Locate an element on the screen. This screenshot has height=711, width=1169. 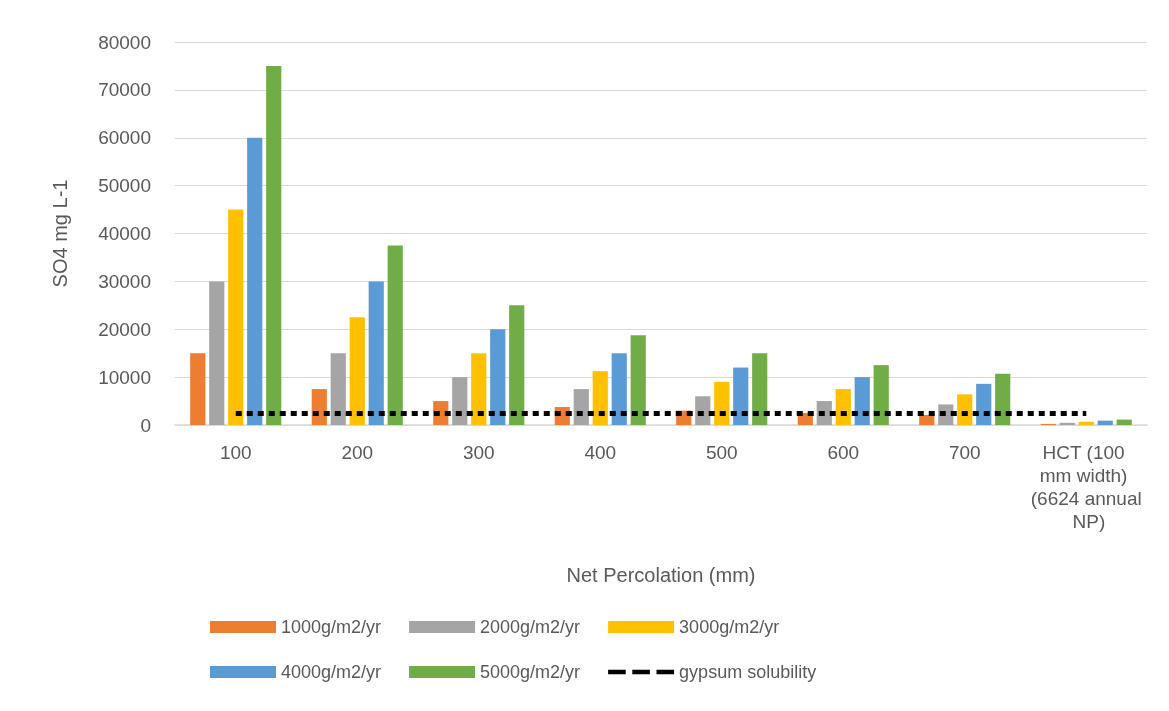
y-tick-label: 50000 is located at coordinates (124, 186).